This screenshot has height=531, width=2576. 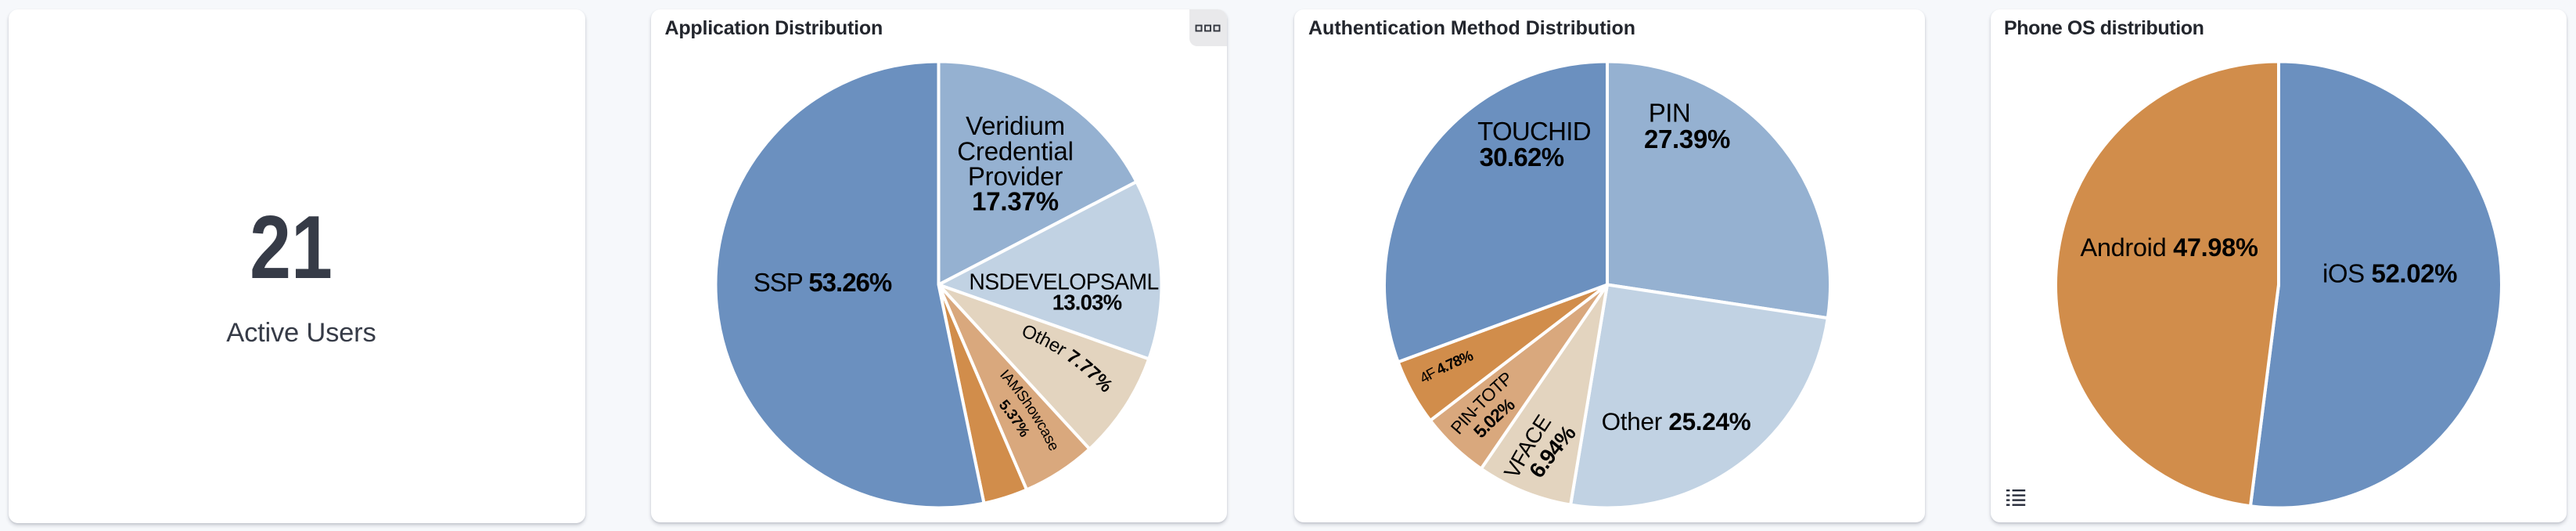 What do you see at coordinates (1687, 139) in the screenshot?
I see `svg-text: 27.39%` at bounding box center [1687, 139].